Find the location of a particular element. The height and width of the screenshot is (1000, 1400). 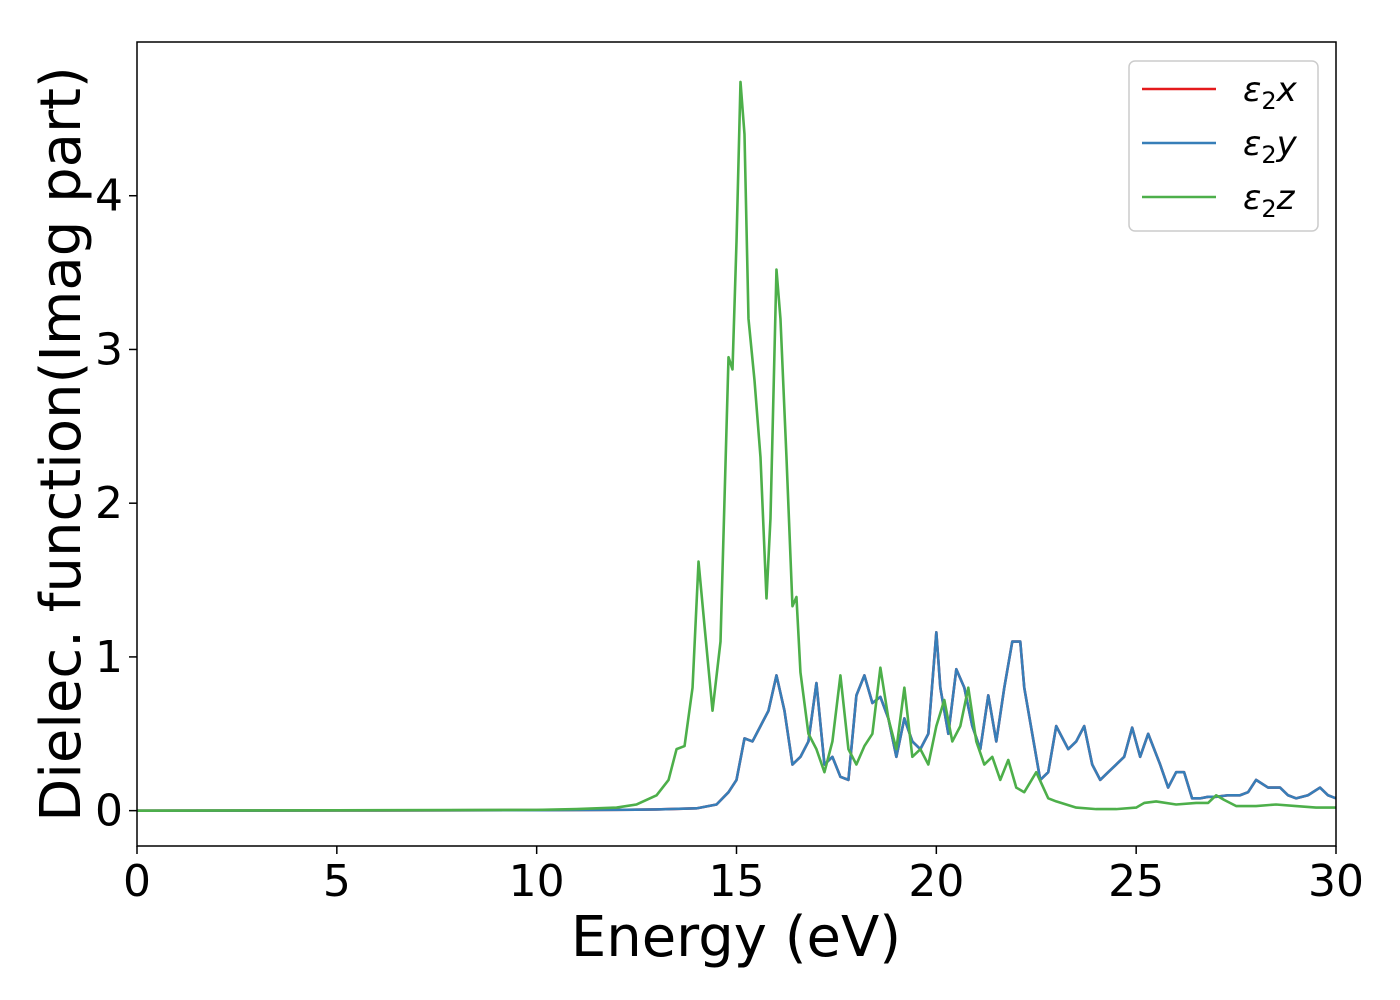

legend-entries: ε2x ε2y ε2z is located at coordinates (1220, 146).